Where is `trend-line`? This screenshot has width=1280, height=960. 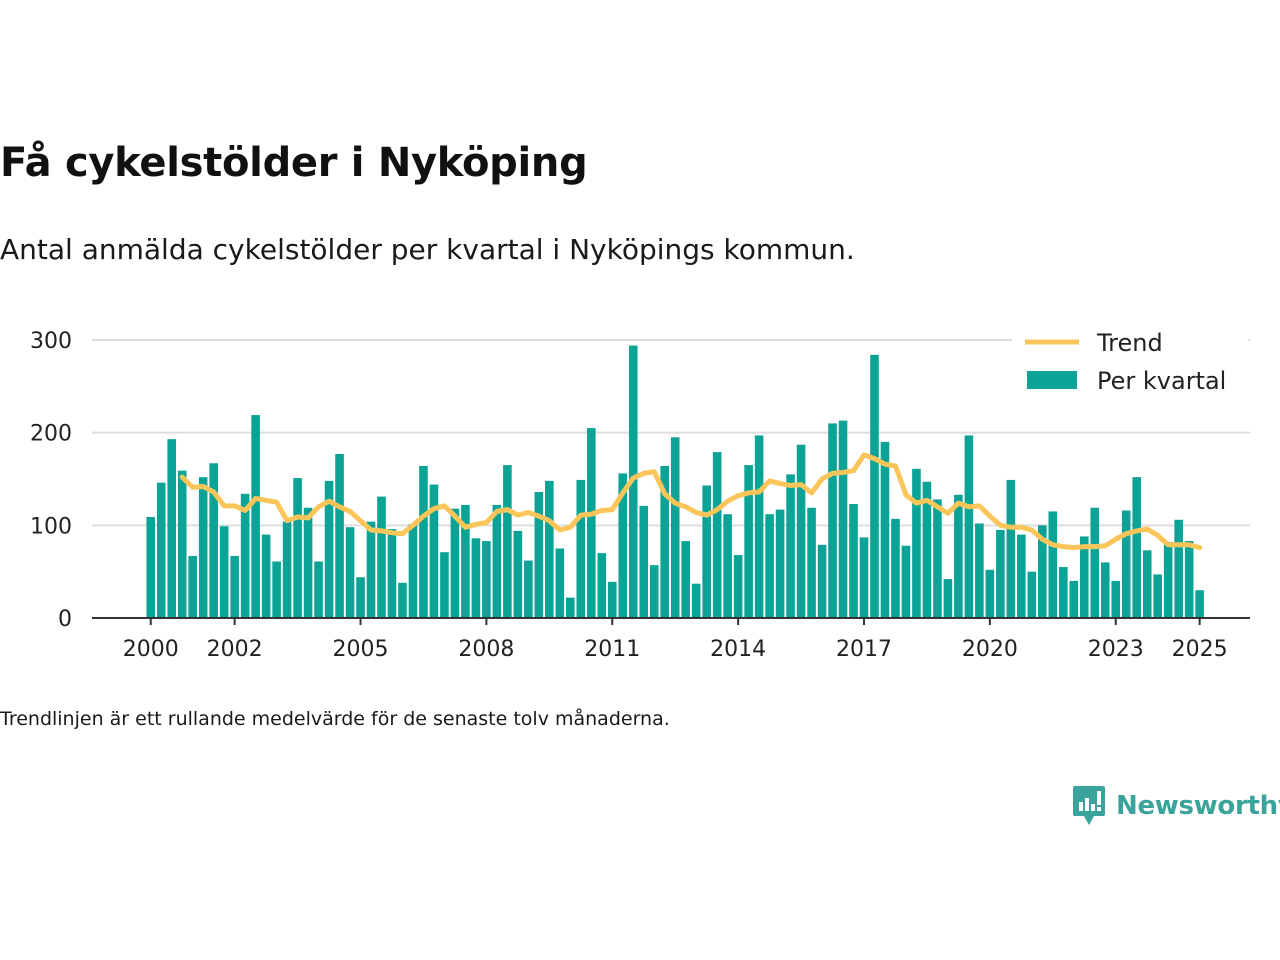
trend-line is located at coordinates (691, 501).